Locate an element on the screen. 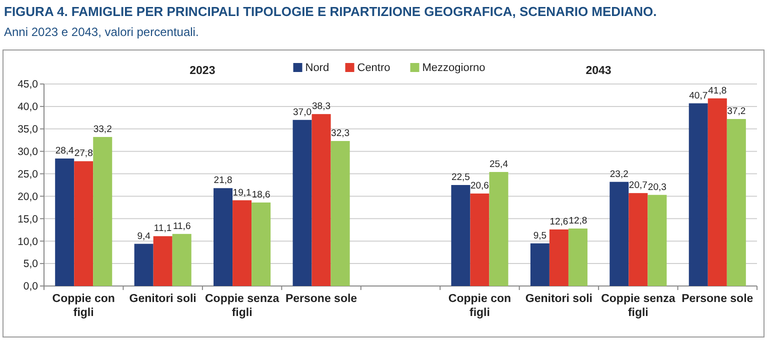 The width and height of the screenshot is (767, 340). data-label: 20,3 is located at coordinates (657, 187).